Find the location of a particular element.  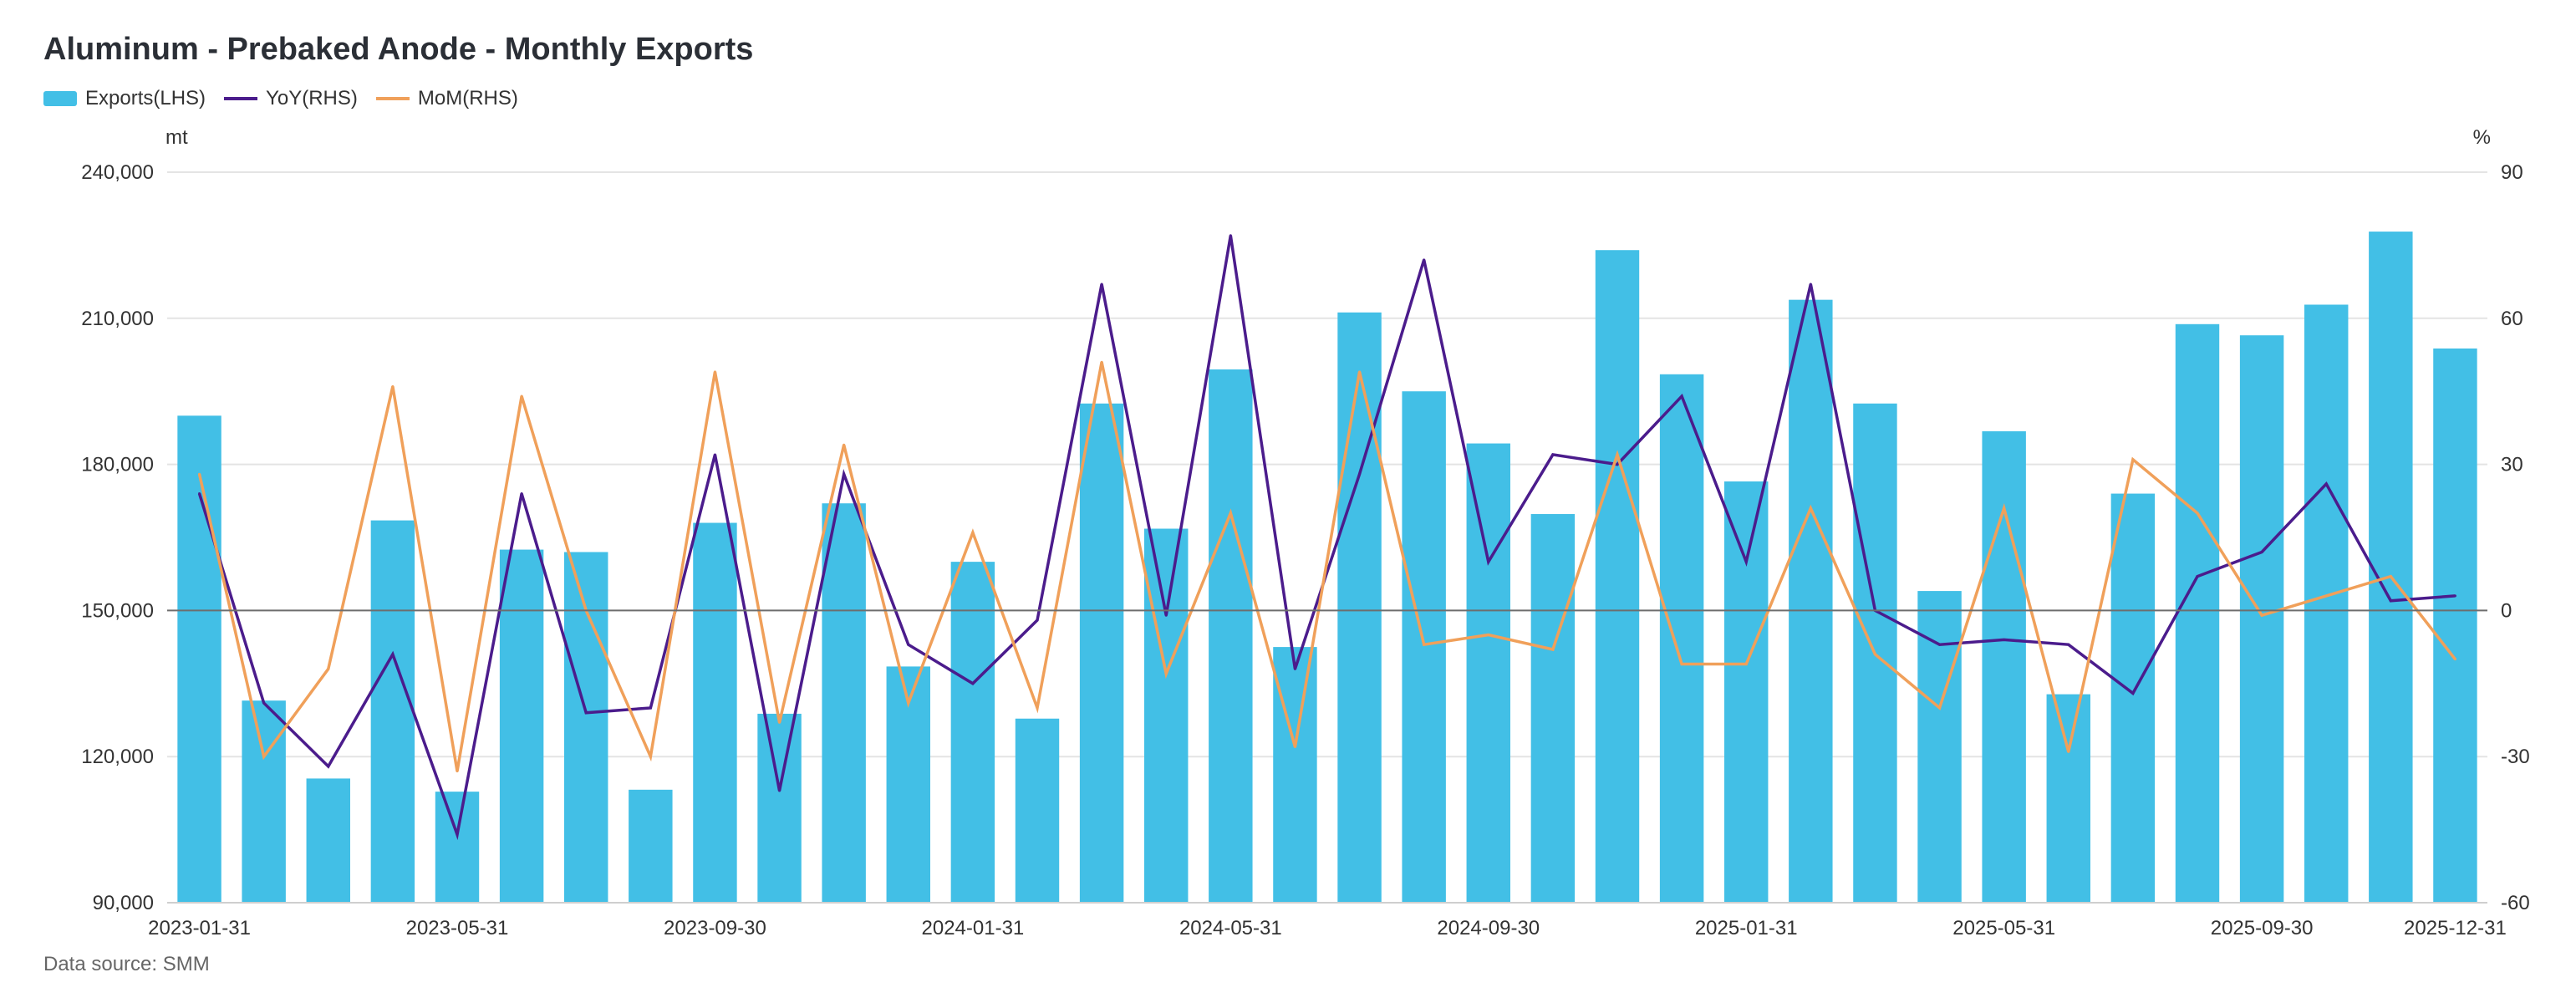

left-axis-tick-label: 210,000 is located at coordinates (117, 319).